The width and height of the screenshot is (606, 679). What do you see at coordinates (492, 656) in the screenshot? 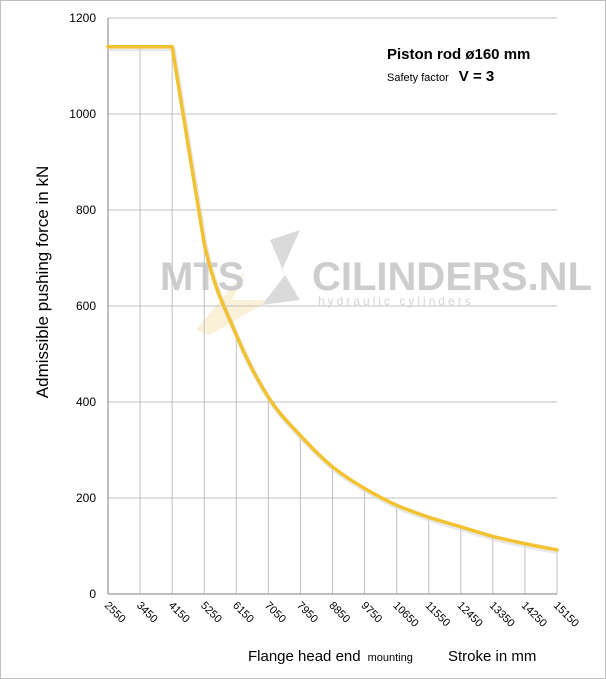
I see `x-axis-label-right: Stroke in mm` at bounding box center [492, 656].